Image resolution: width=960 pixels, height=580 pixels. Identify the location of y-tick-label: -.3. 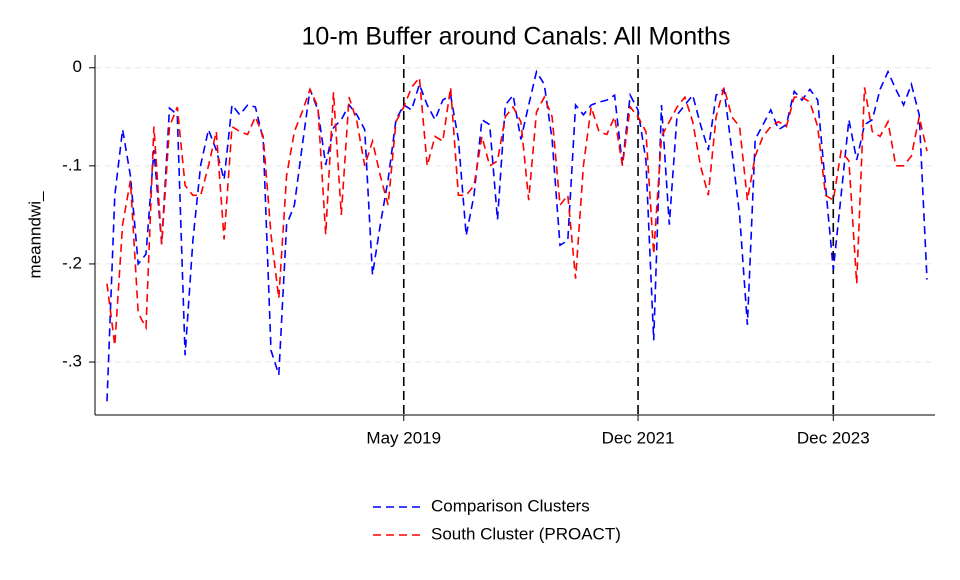
(72, 361).